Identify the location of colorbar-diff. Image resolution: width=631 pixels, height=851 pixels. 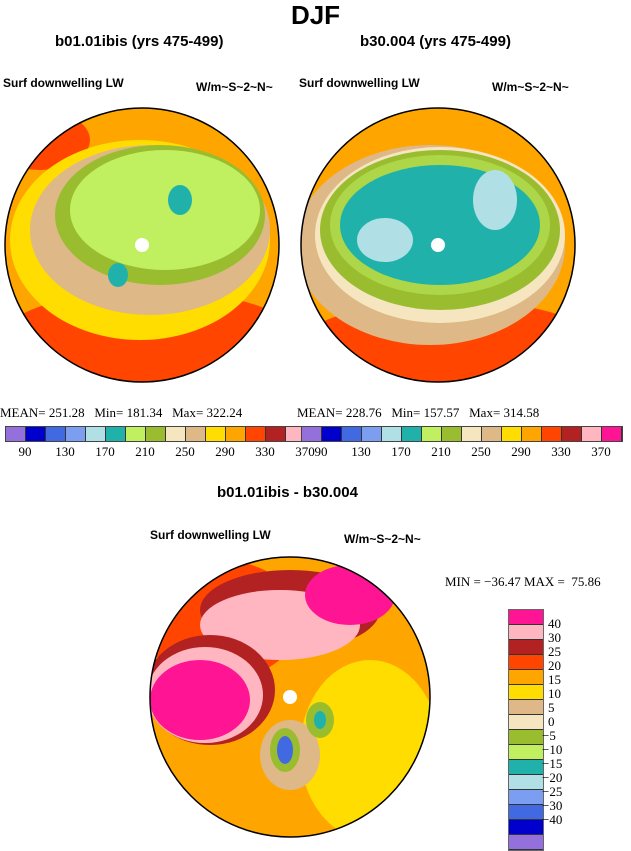
(526, 730).